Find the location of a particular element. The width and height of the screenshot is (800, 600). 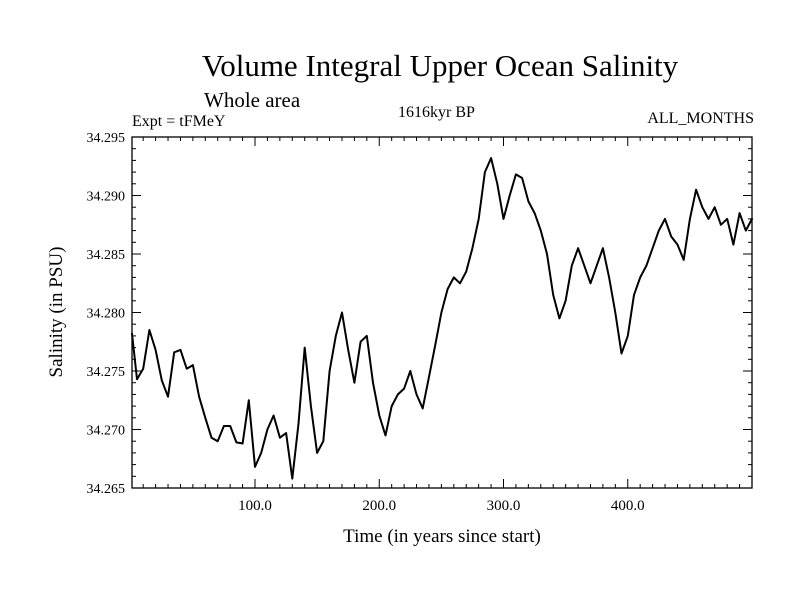

x-tick-label: 400.0 is located at coordinates (628, 506).